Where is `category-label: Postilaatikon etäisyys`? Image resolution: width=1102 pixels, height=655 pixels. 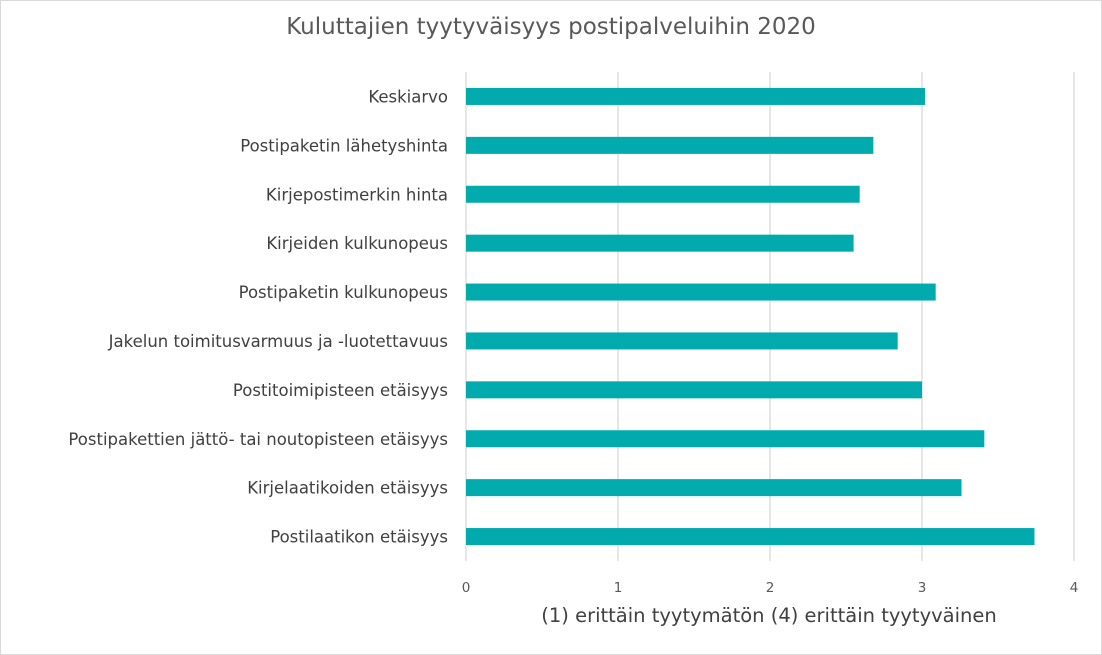 category-label: Postilaatikon etäisyys is located at coordinates (359, 537).